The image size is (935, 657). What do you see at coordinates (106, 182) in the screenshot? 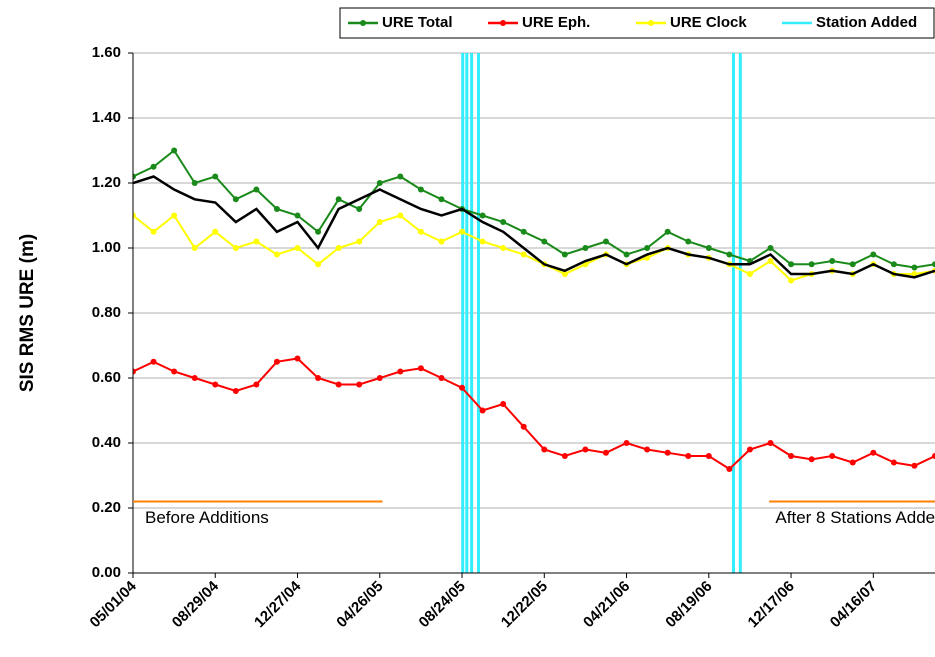
I see `y-tick-label: 1.20` at bounding box center [106, 182].